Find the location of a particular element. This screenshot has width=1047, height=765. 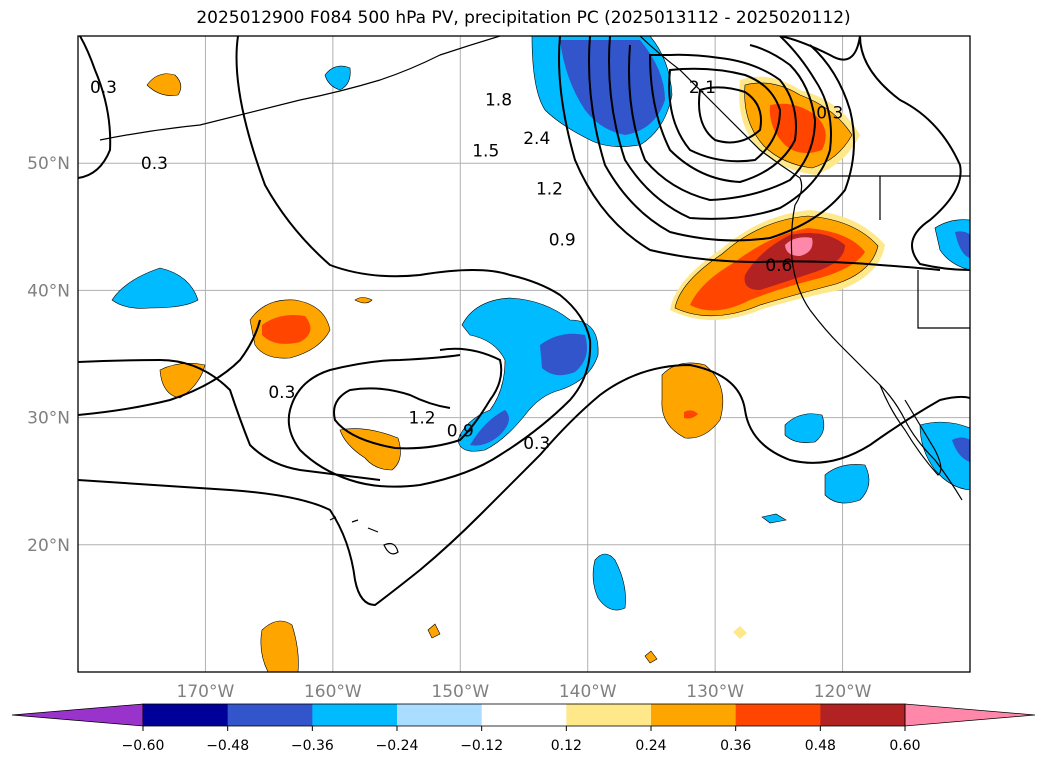

pv-contour-label-6: 0.9 is located at coordinates (562, 241).